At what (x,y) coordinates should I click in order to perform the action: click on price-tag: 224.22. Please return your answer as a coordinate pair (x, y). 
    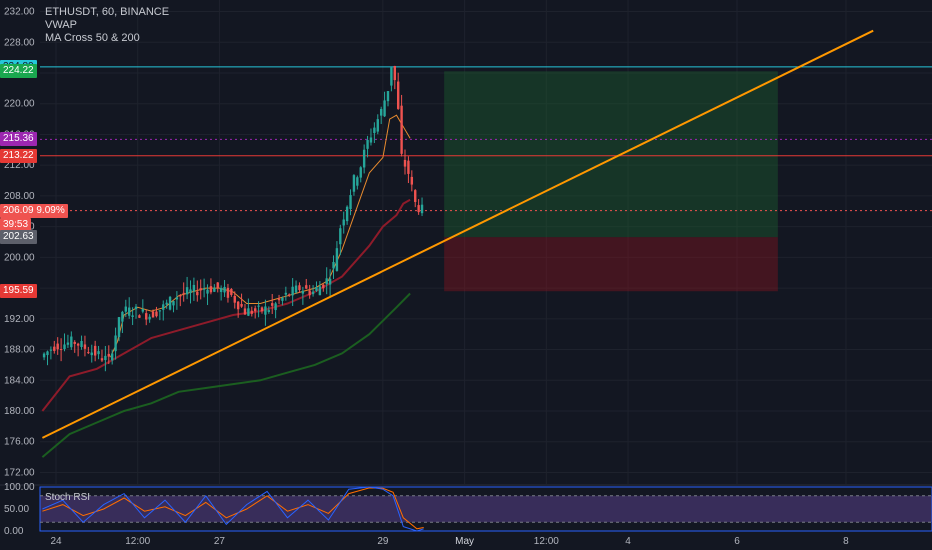
    Looking at the image, I should click on (18, 71).